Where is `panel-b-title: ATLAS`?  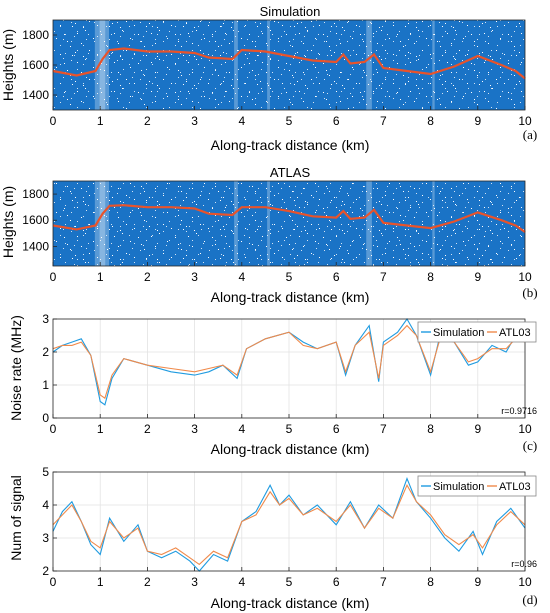
panel-b-title: ATLAS is located at coordinates (290, 172).